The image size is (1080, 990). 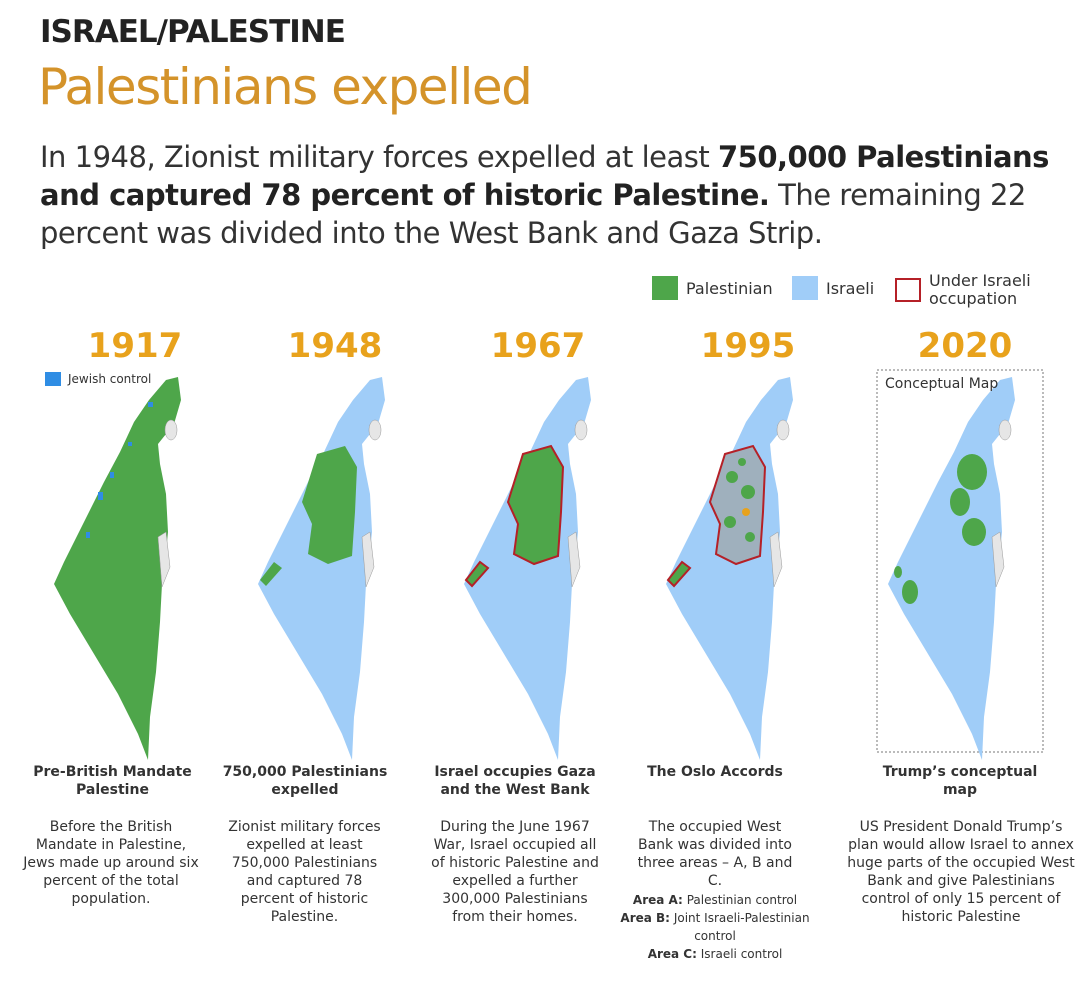 What do you see at coordinates (527, 568) in the screenshot?
I see `map-1967` at bounding box center [527, 568].